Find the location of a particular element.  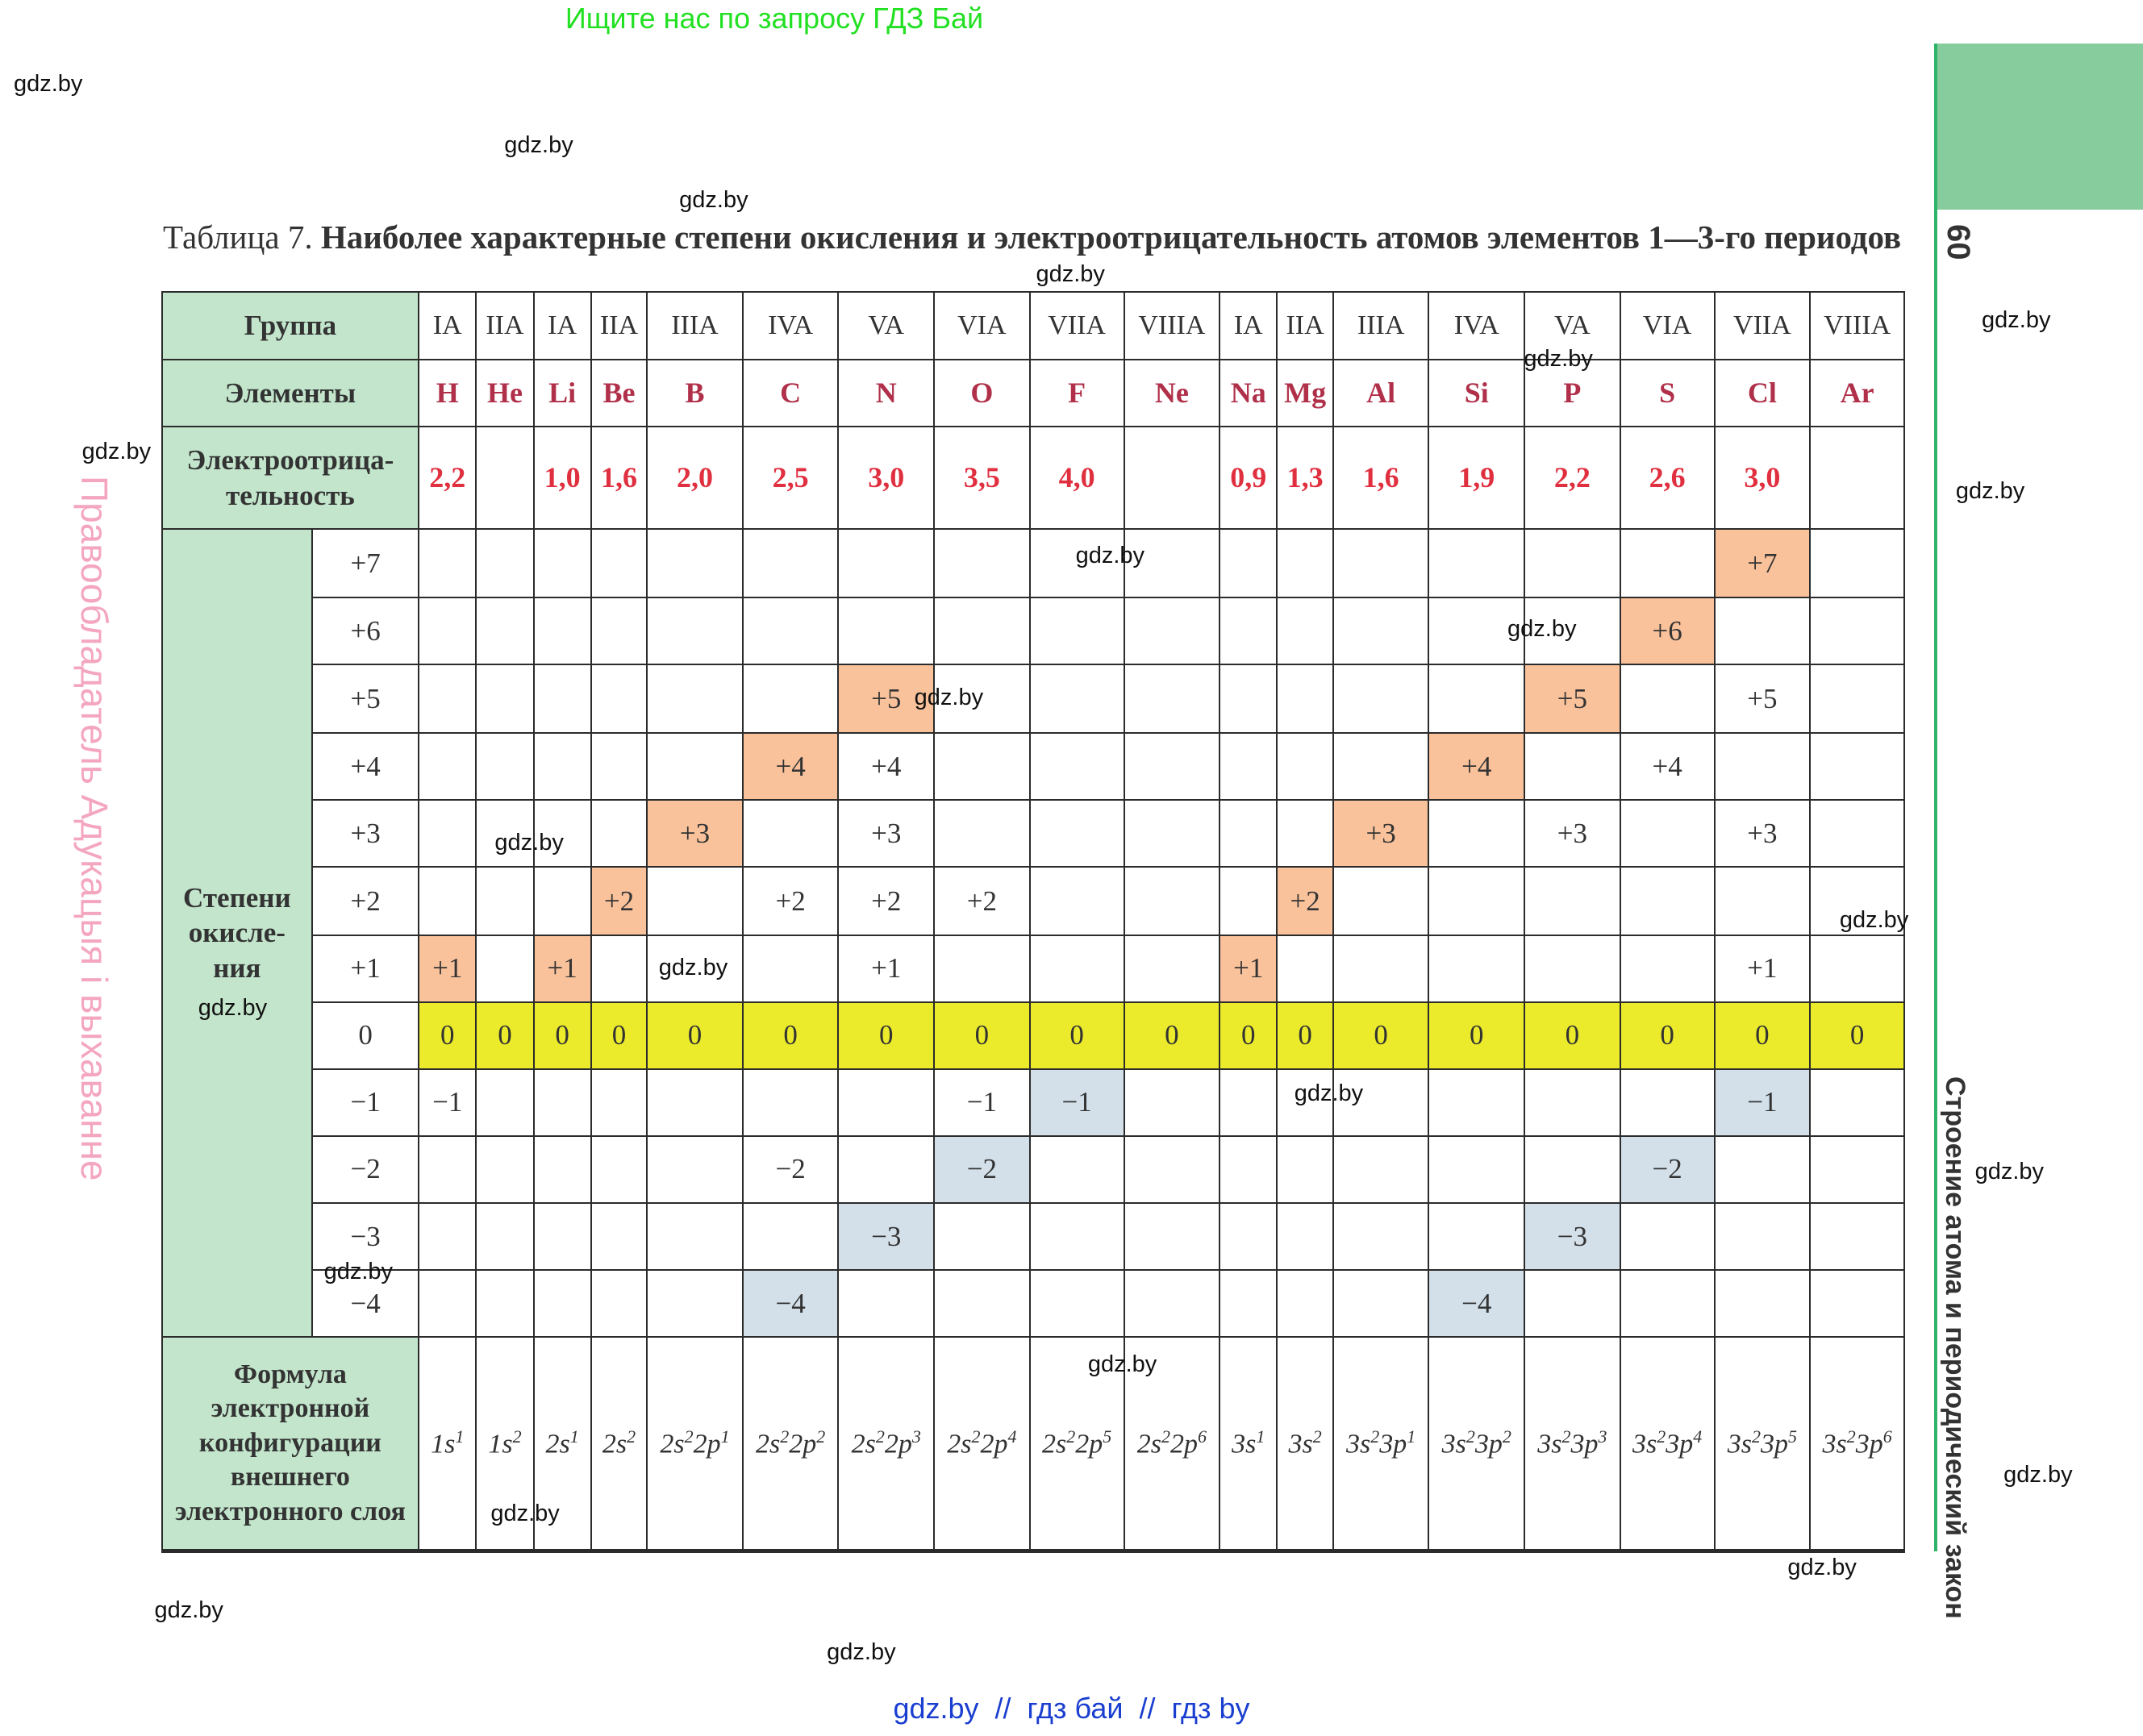

configuration: 1s2 is located at coordinates (504, 1444).